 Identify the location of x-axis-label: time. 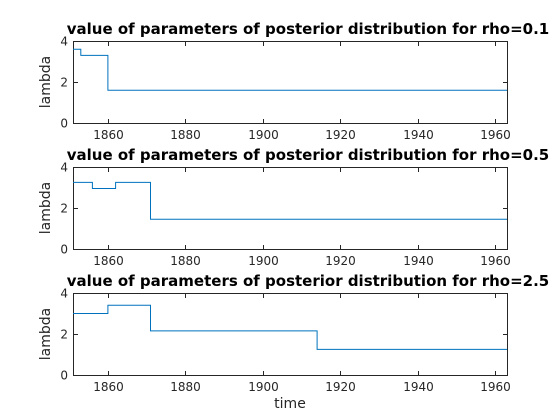
(290, 404).